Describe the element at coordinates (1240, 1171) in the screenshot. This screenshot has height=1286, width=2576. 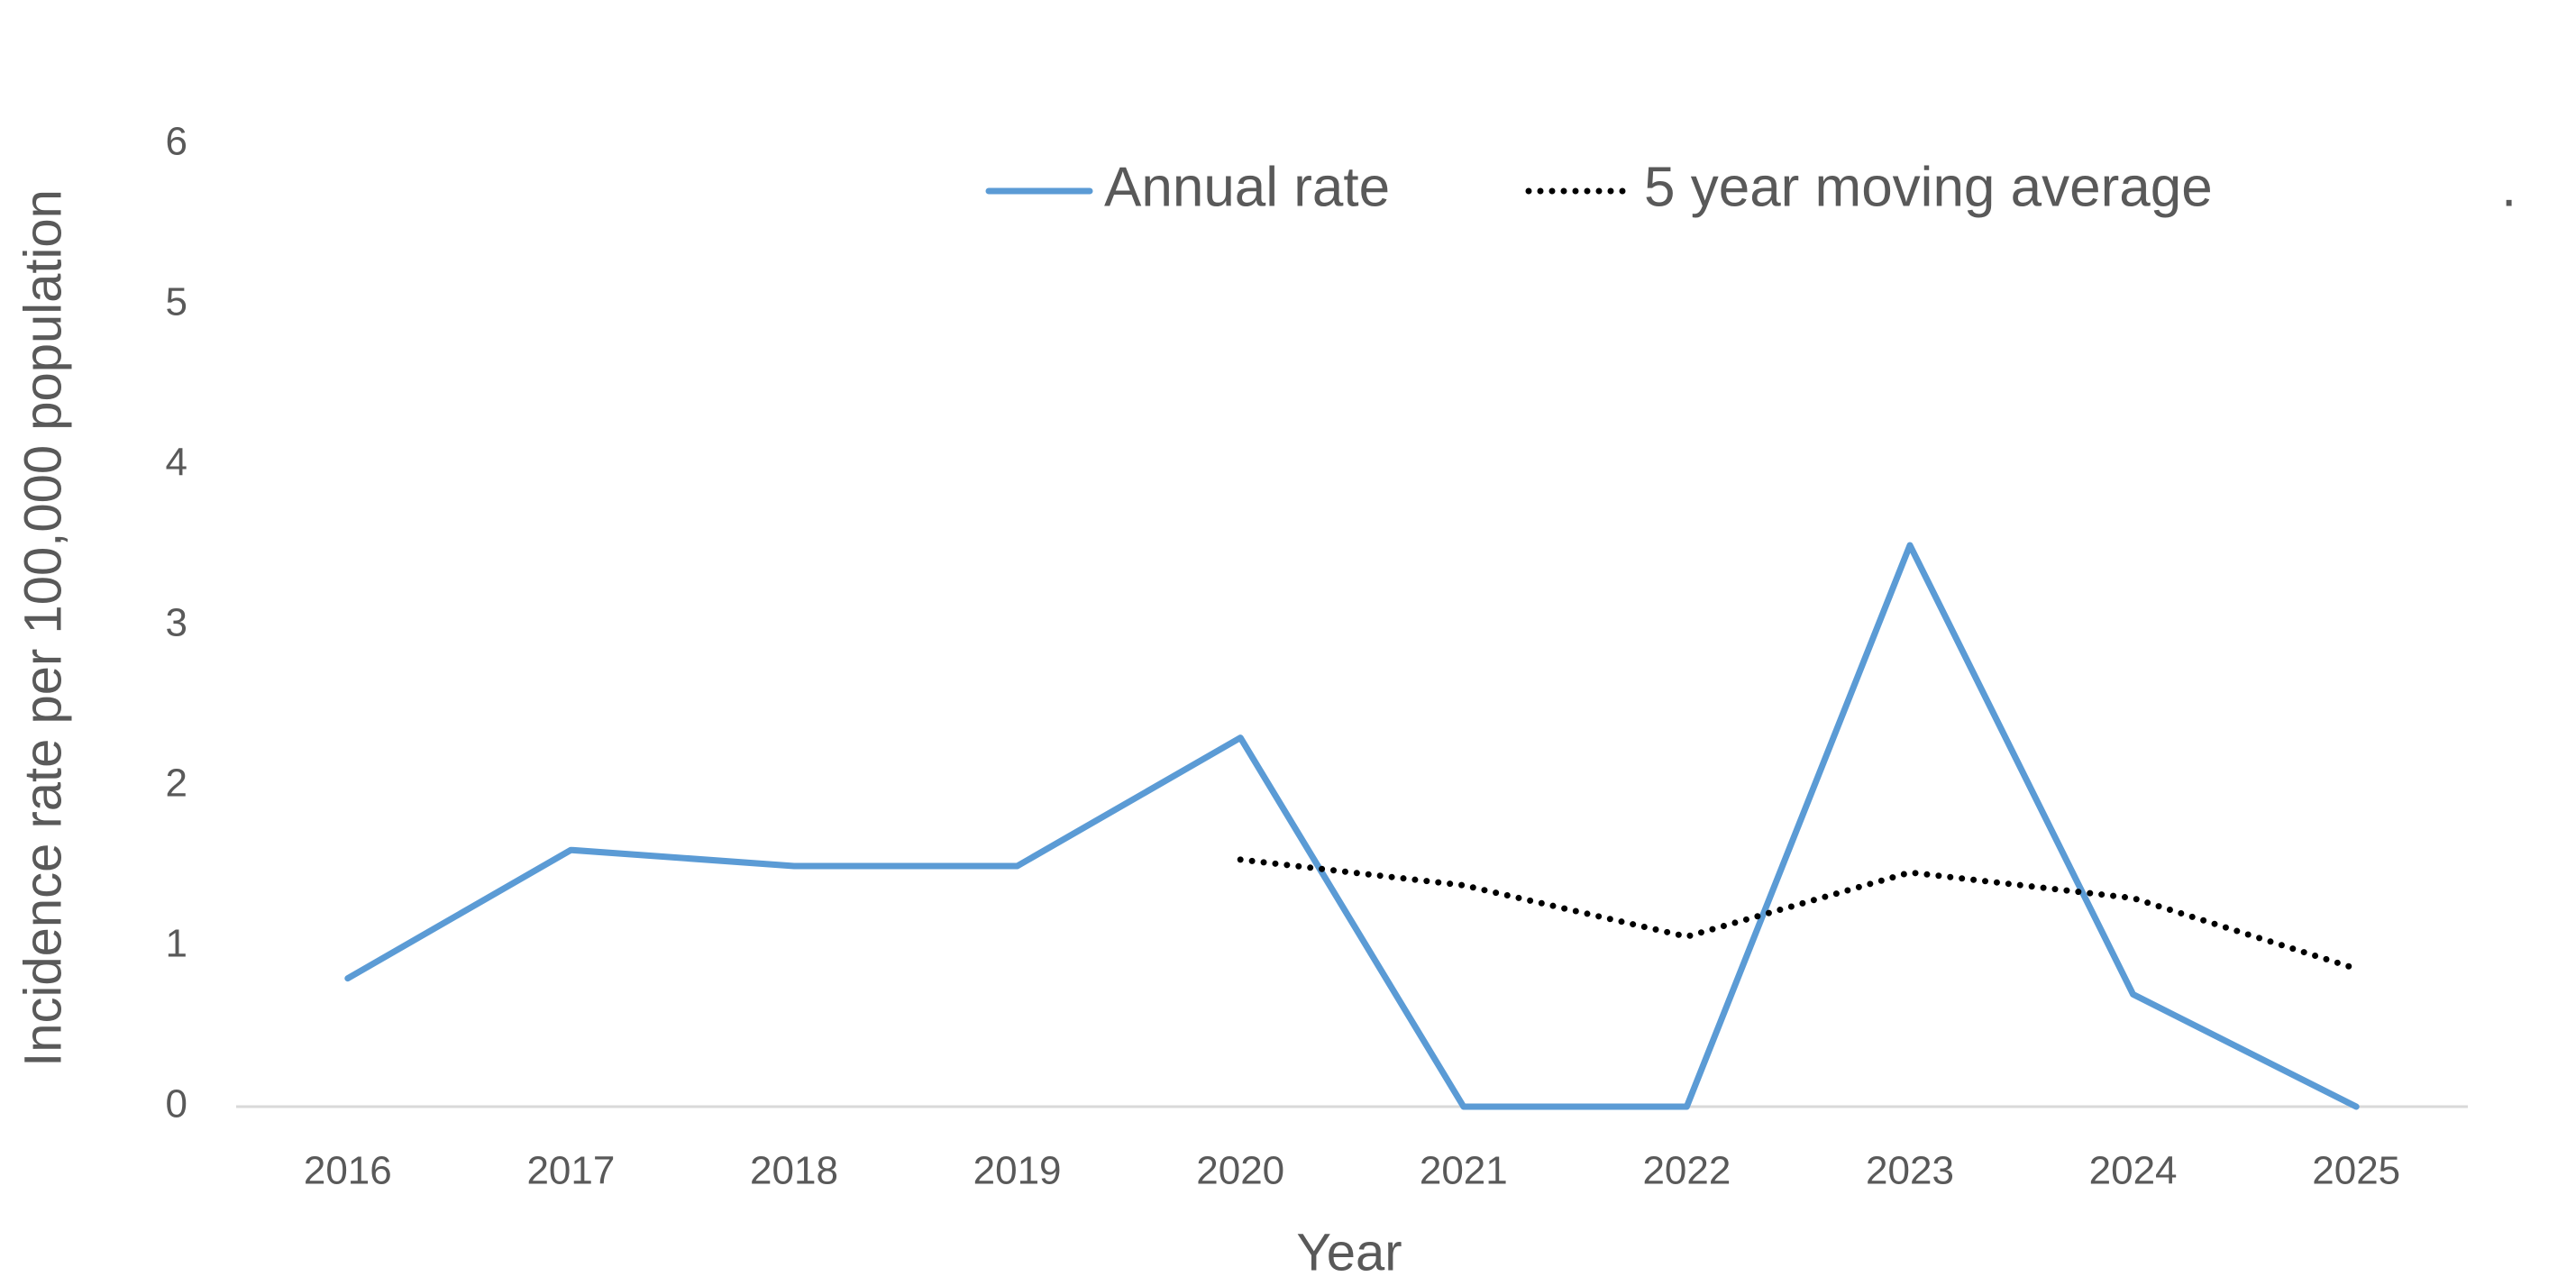
I see `x-tick-label: 2020` at that location.